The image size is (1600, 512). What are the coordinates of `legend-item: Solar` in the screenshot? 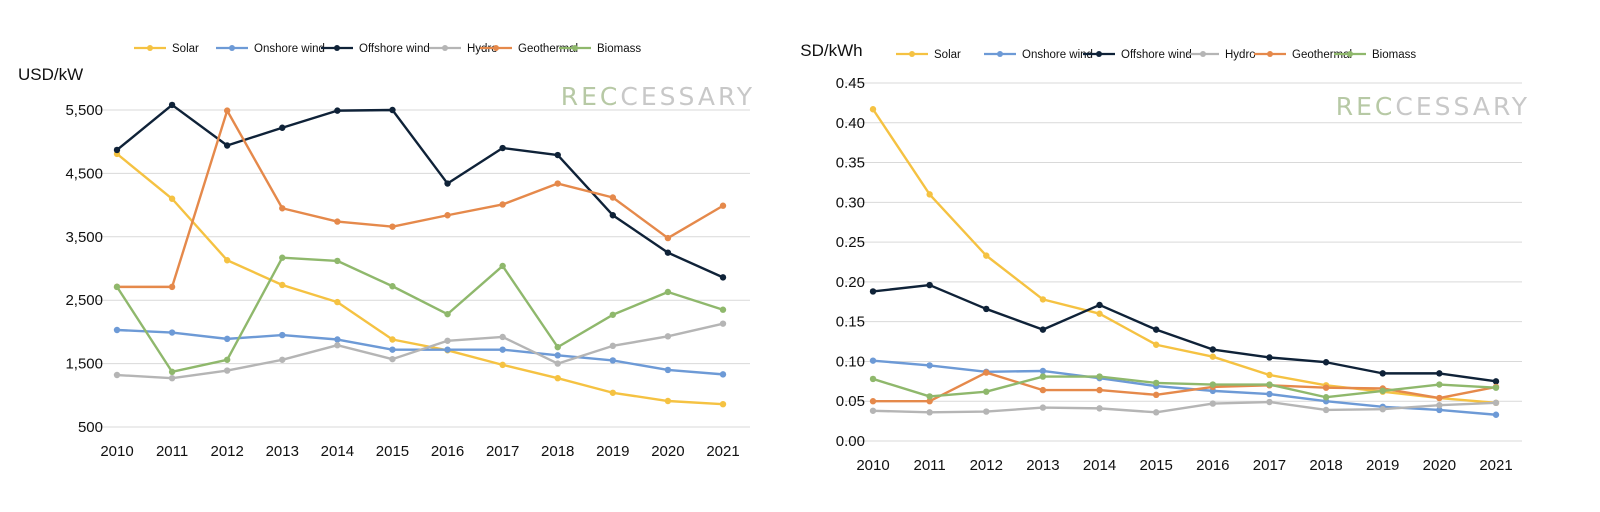 It's located at (928, 55).